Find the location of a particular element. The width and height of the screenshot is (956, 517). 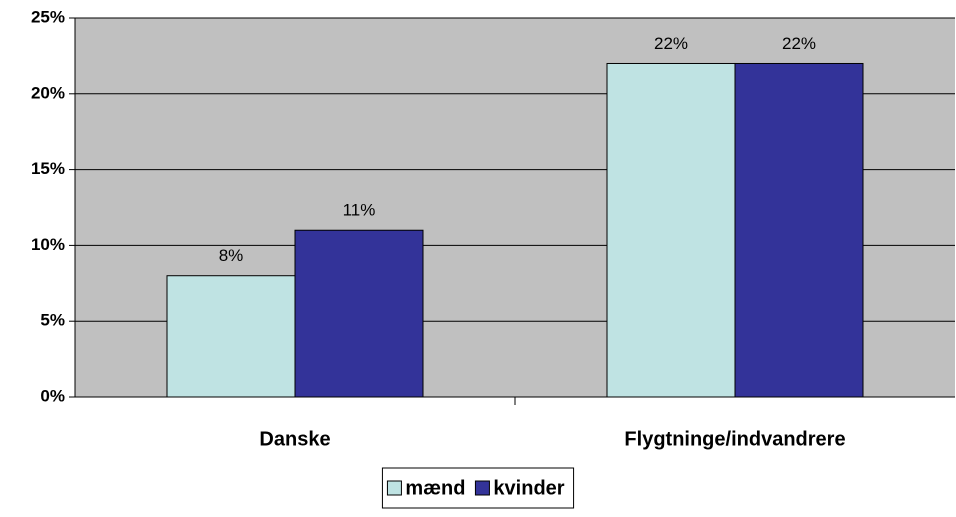

value-label: 11% is located at coordinates (359, 210).